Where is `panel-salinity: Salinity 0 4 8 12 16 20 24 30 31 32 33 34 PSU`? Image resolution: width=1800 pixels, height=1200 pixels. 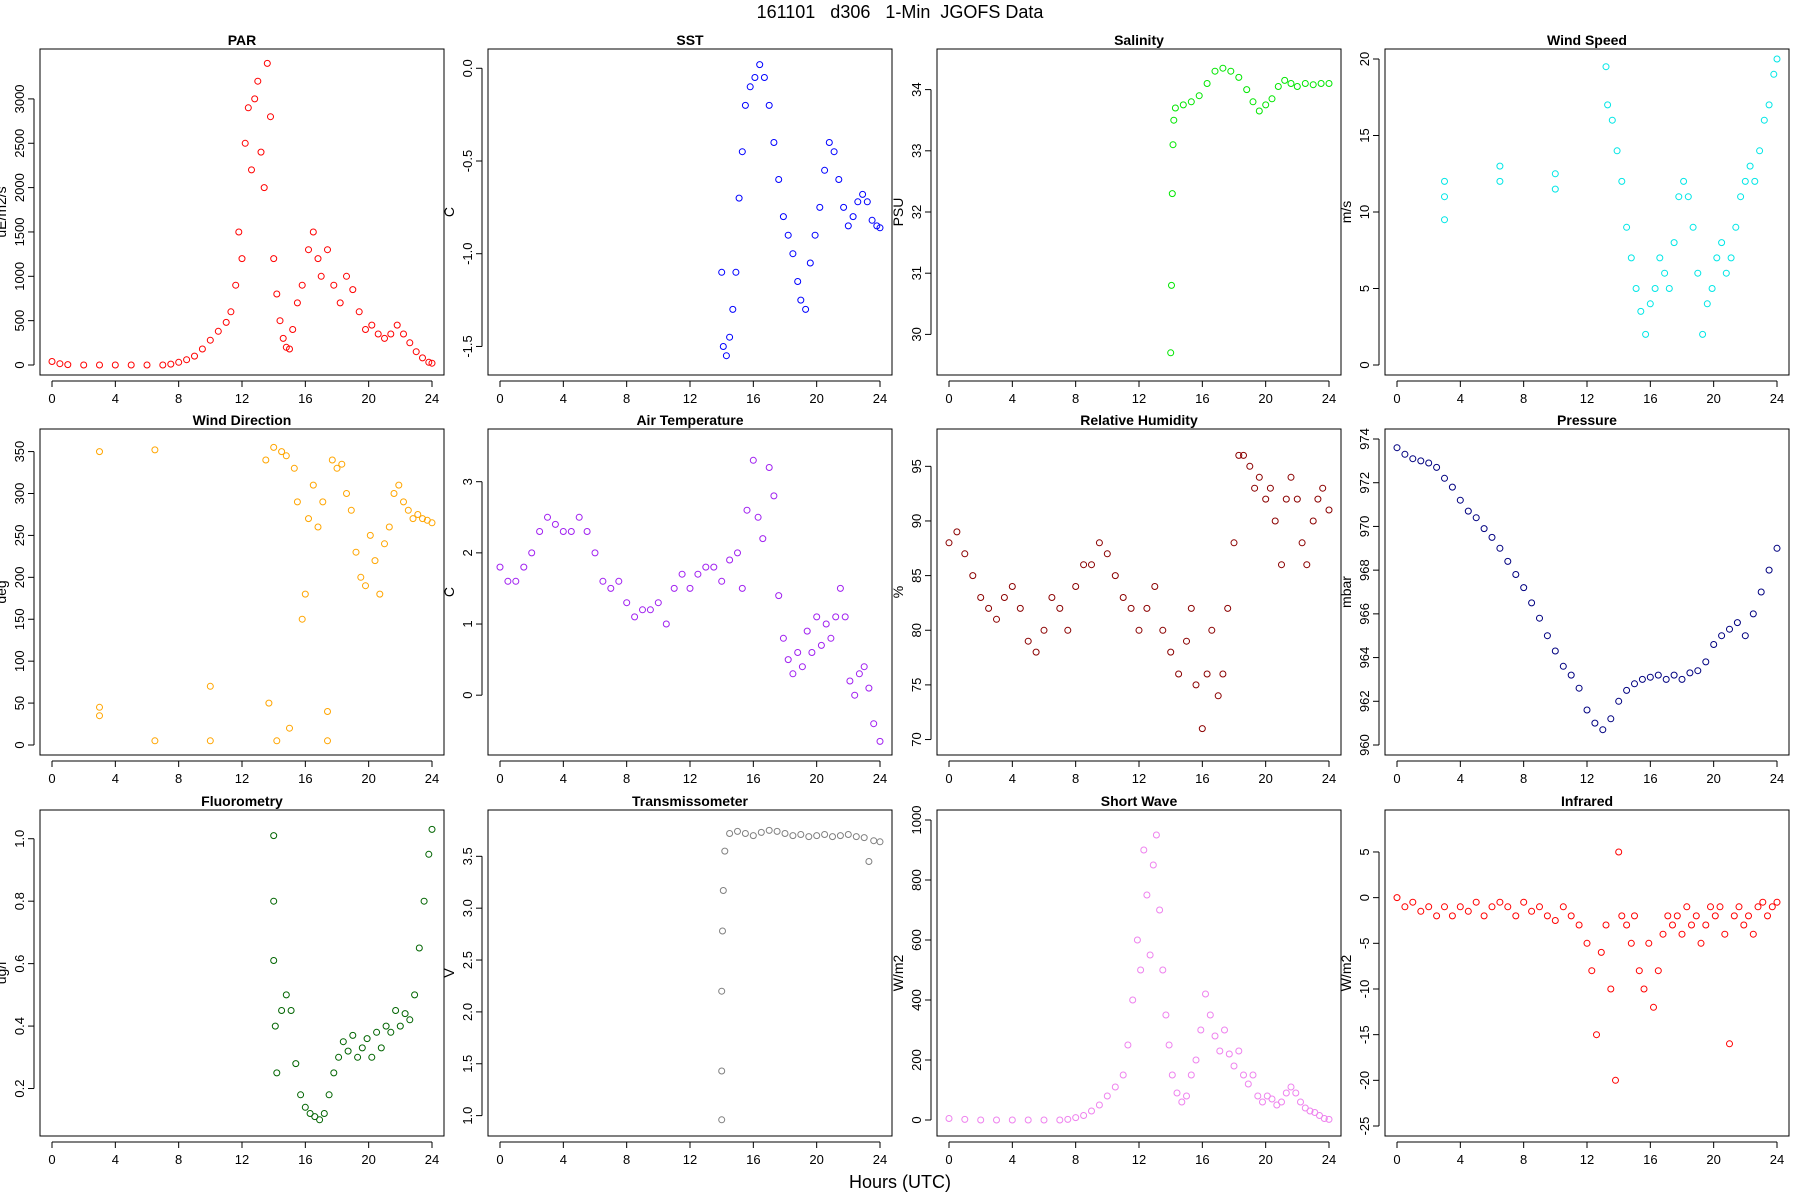
panel-salinity: Salinity 0 4 8 12 16 20 24 30 31 32 33 34 PSU is located at coordinates (1116, 219).